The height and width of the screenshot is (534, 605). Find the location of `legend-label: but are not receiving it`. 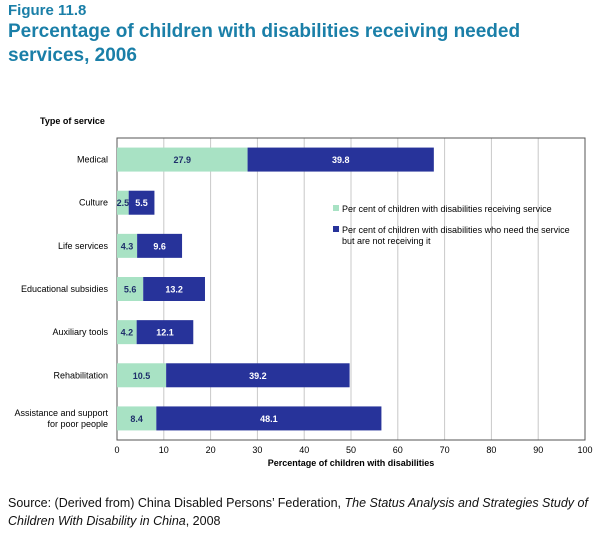

legend-label: but are not receiving it is located at coordinates (386, 241).